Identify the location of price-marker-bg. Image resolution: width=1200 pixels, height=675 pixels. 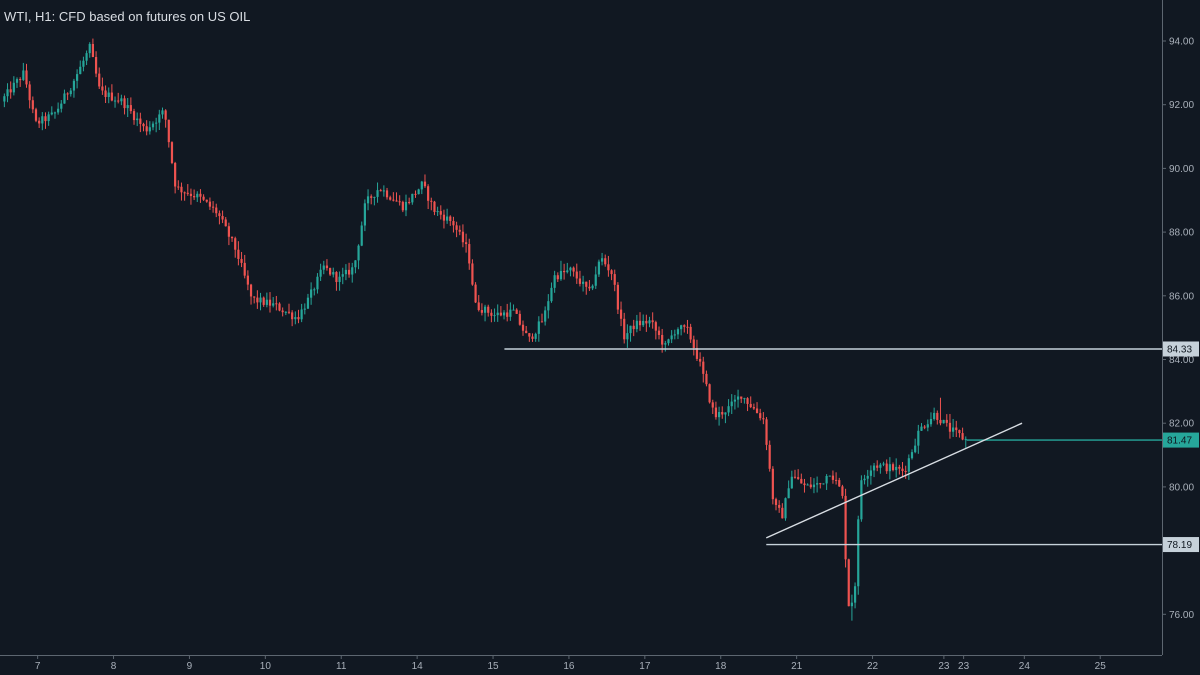
(1181, 349).